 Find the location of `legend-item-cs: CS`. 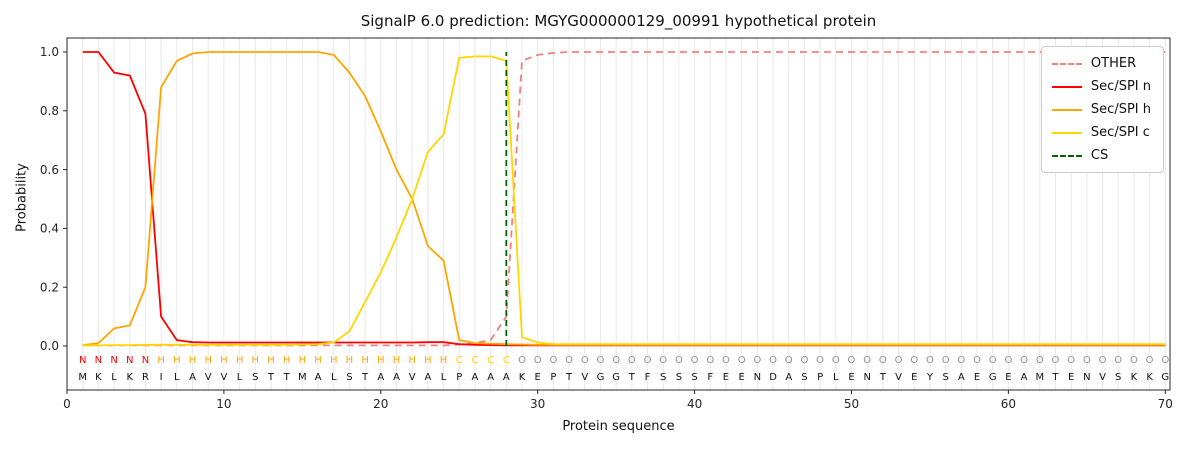

legend-item-cs: CS is located at coordinates (1101, 155).